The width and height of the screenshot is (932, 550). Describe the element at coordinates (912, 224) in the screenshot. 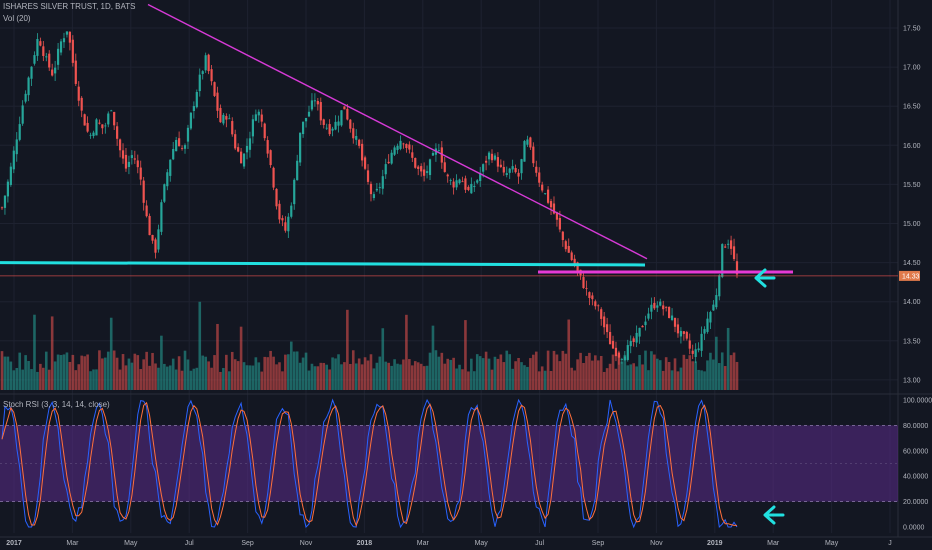

I see `price-tick-label: 15.00` at that location.